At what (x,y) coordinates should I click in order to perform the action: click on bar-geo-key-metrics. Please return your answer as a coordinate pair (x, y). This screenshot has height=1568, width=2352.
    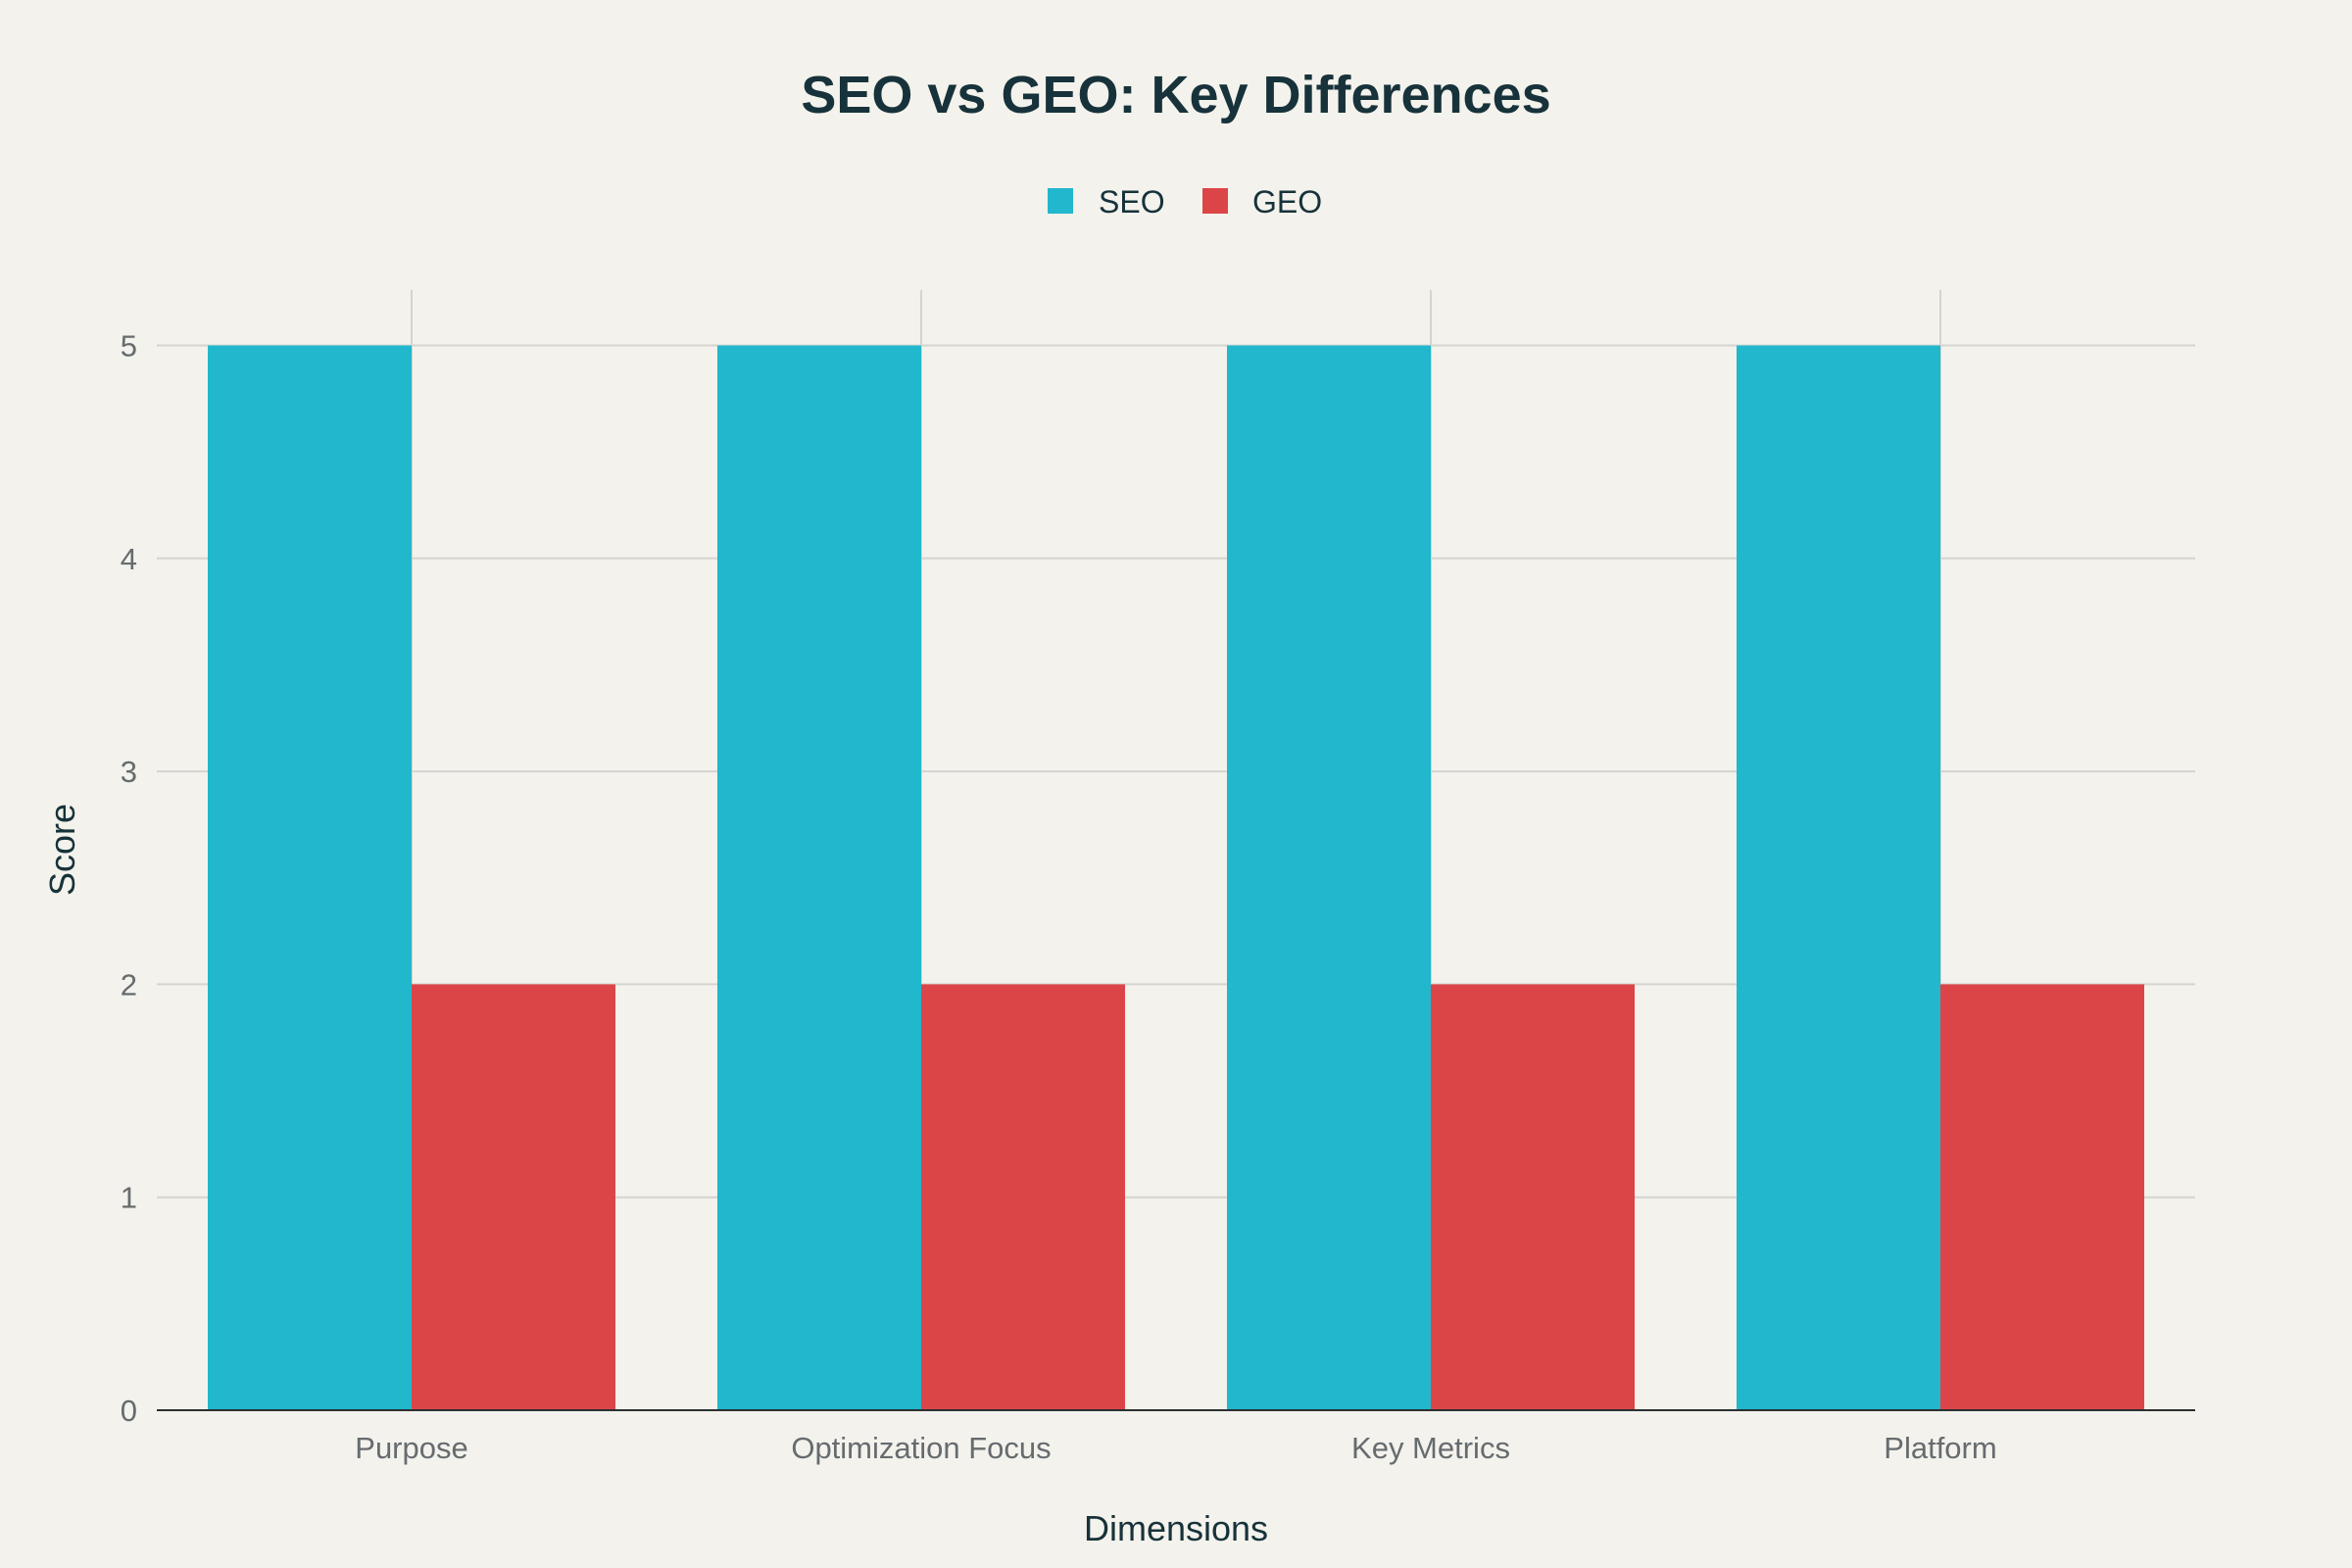
    Looking at the image, I should click on (1533, 1197).